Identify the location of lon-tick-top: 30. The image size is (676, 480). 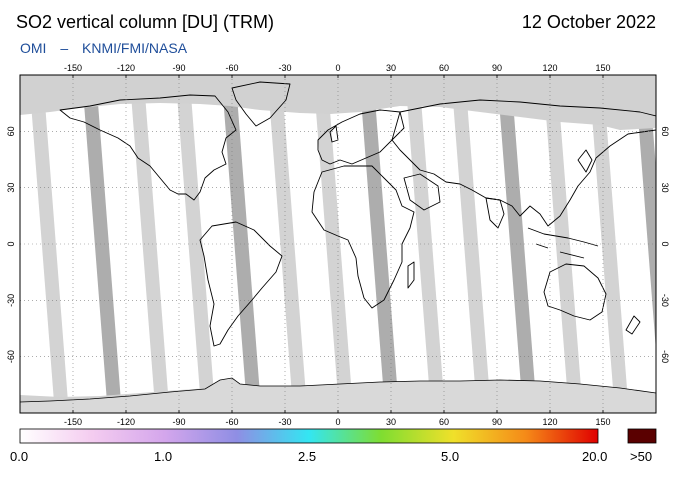
(391, 68).